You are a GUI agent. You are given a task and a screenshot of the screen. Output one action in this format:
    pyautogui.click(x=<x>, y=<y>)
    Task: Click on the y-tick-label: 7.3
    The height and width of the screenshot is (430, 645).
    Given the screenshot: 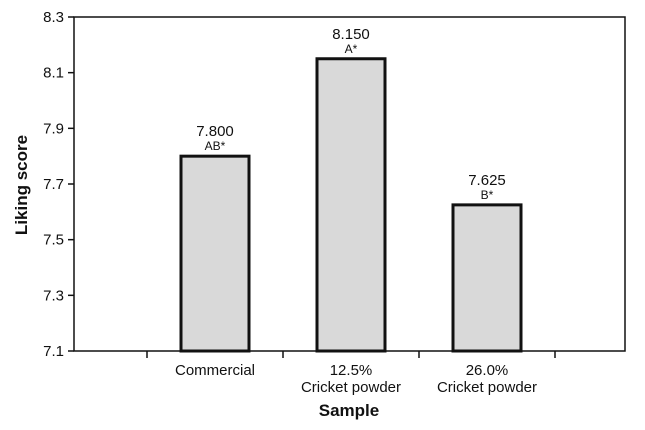 What is the action you would take?
    pyautogui.click(x=53, y=295)
    